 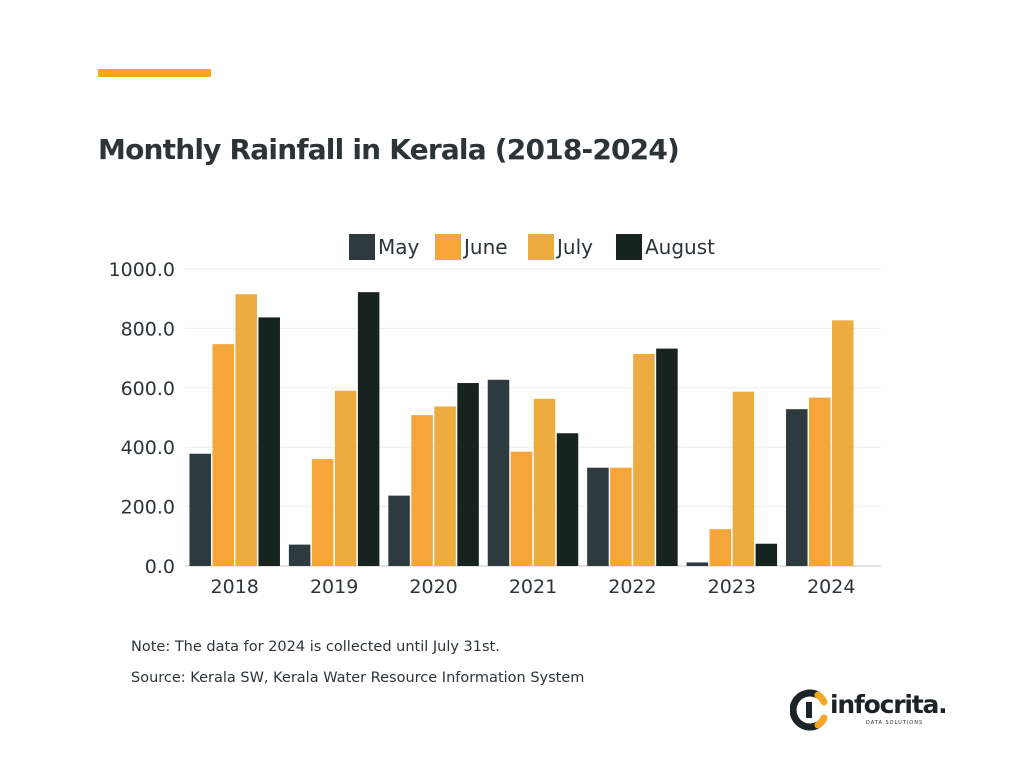 What do you see at coordinates (154, 73) in the screenshot?
I see `title-accent-bar` at bounding box center [154, 73].